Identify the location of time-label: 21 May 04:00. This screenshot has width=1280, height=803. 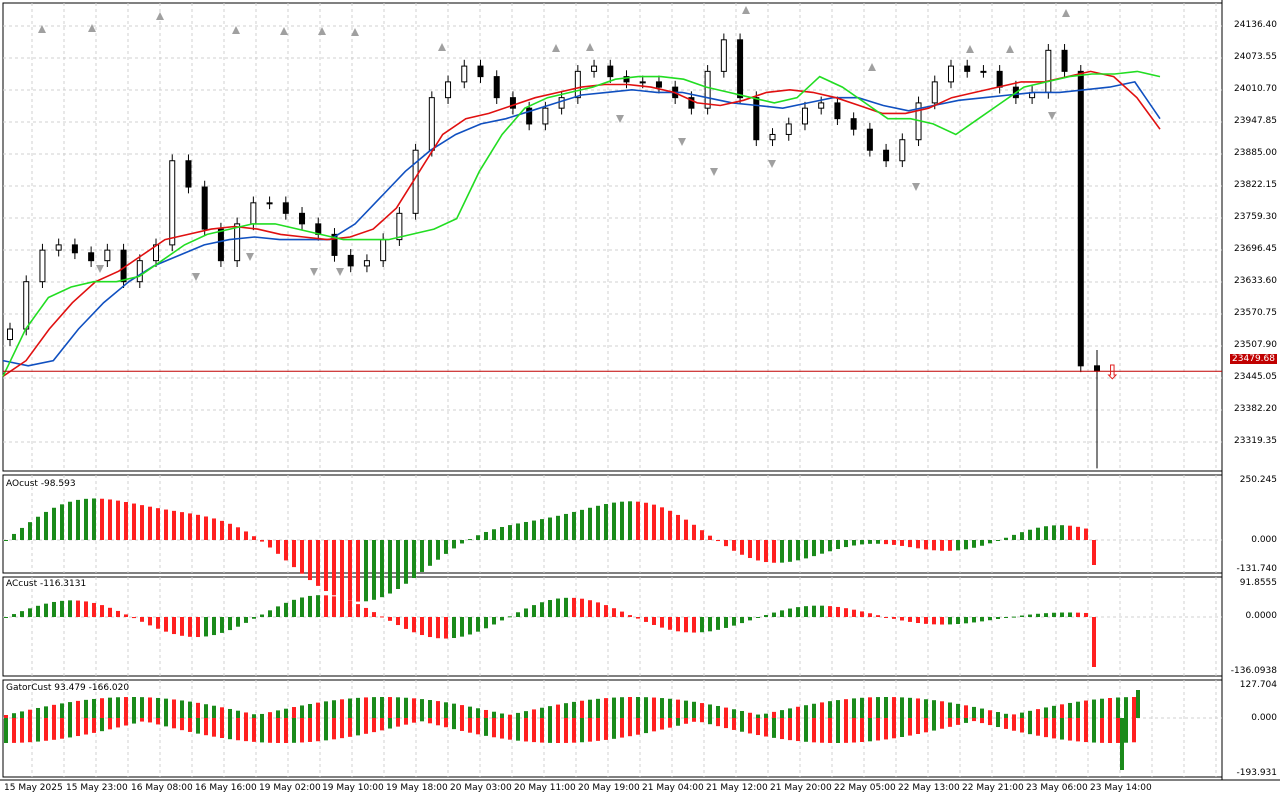
(673, 788).